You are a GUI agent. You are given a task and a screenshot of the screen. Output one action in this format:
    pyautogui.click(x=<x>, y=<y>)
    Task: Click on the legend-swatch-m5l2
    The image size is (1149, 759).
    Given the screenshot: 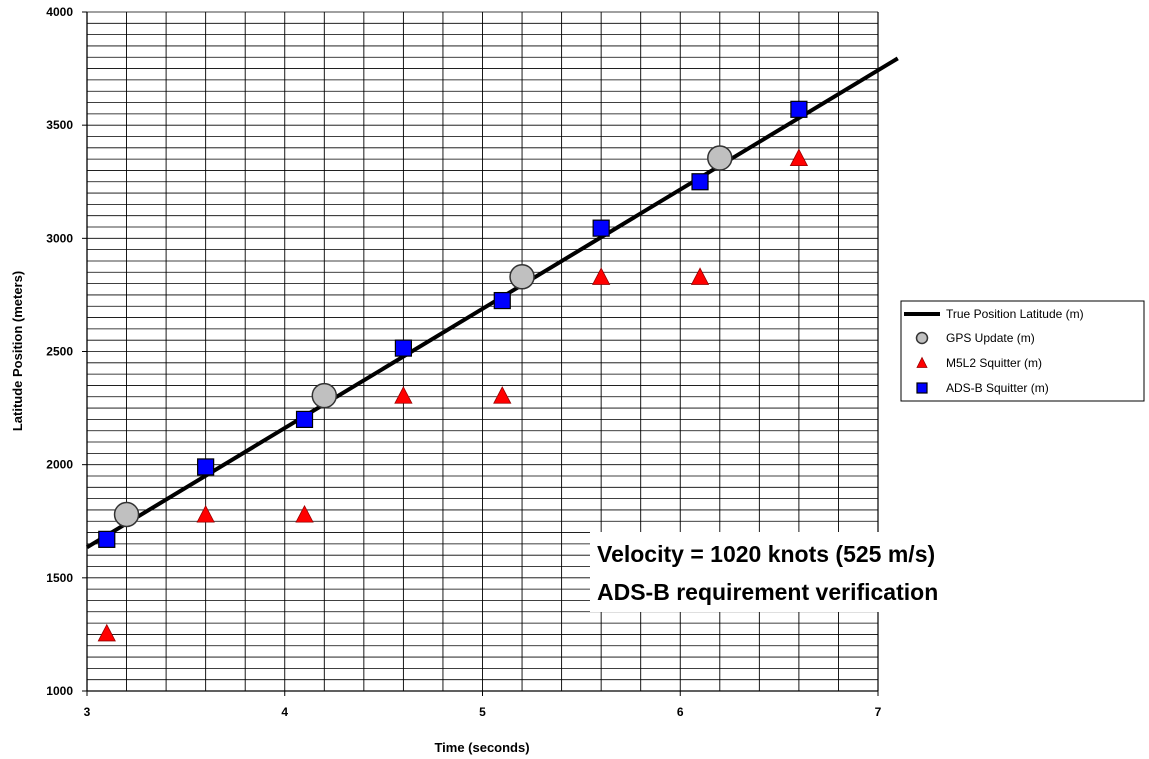 What is the action you would take?
    pyautogui.click(x=922, y=362)
    